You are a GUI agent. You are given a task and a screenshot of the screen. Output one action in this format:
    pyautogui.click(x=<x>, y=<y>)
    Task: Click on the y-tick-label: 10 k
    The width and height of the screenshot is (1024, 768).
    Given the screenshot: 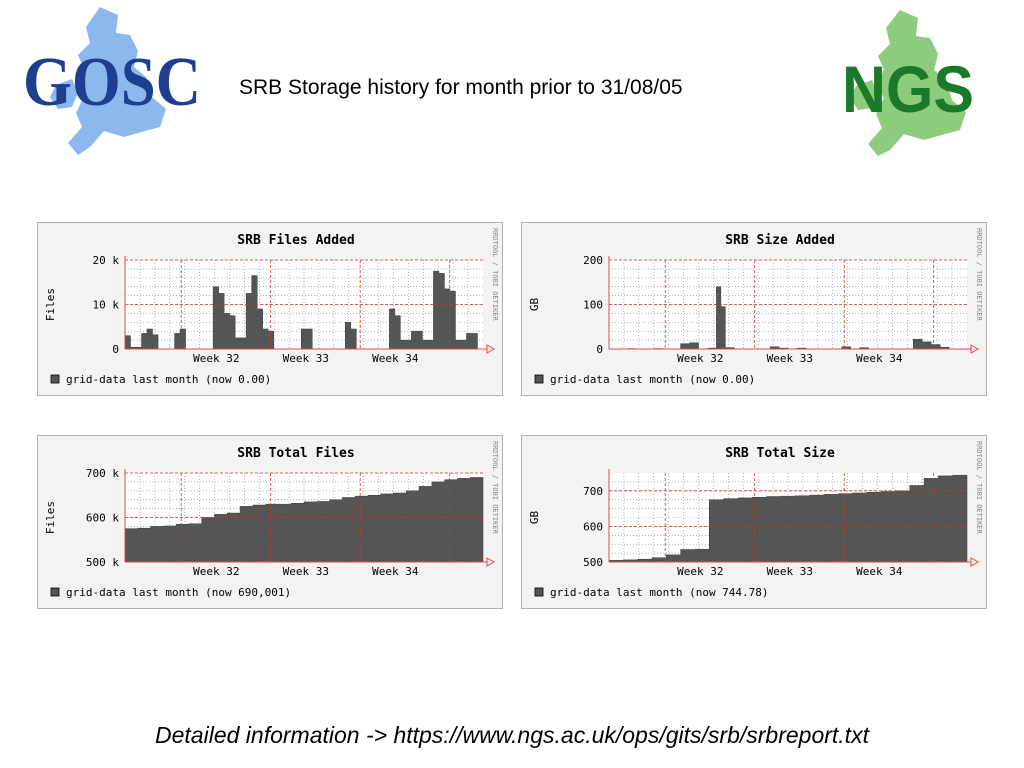 What is the action you would take?
    pyautogui.click(x=106, y=305)
    